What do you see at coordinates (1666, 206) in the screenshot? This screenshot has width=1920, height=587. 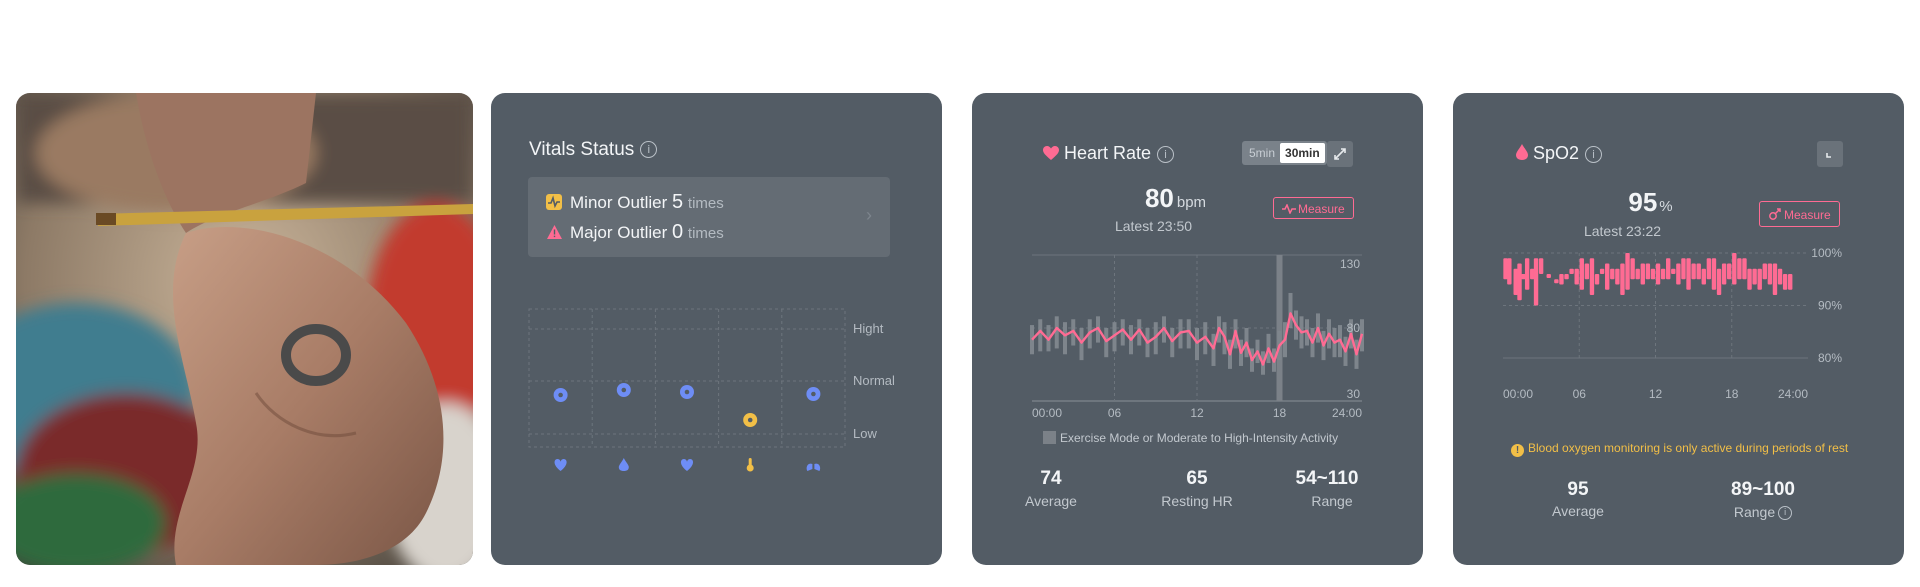 I see `spo2-value-unit: %` at bounding box center [1666, 206].